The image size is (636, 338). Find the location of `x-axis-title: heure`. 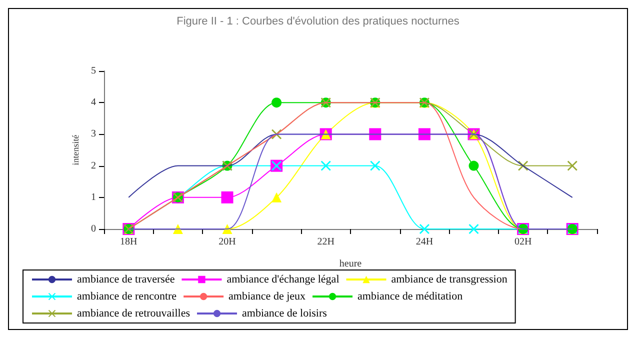

x-axis-title: heure is located at coordinates (350, 264).